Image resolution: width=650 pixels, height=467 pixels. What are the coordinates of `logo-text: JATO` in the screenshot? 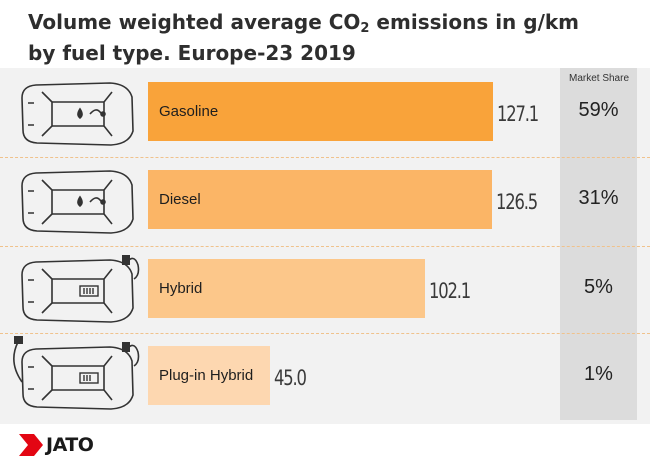 It's located at (70, 445).